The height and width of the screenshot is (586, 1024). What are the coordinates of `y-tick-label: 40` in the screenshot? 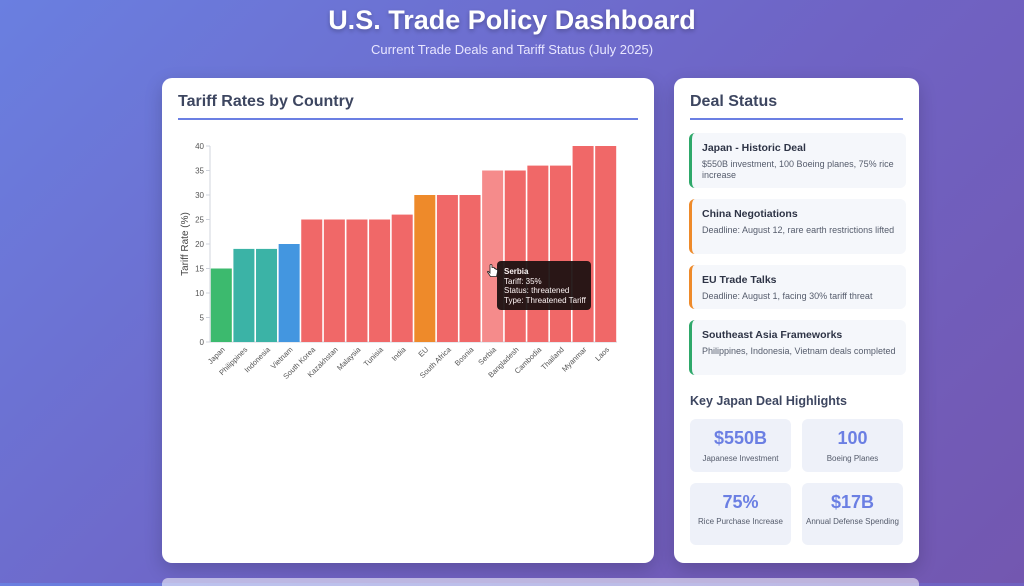 It's located at (199, 146).